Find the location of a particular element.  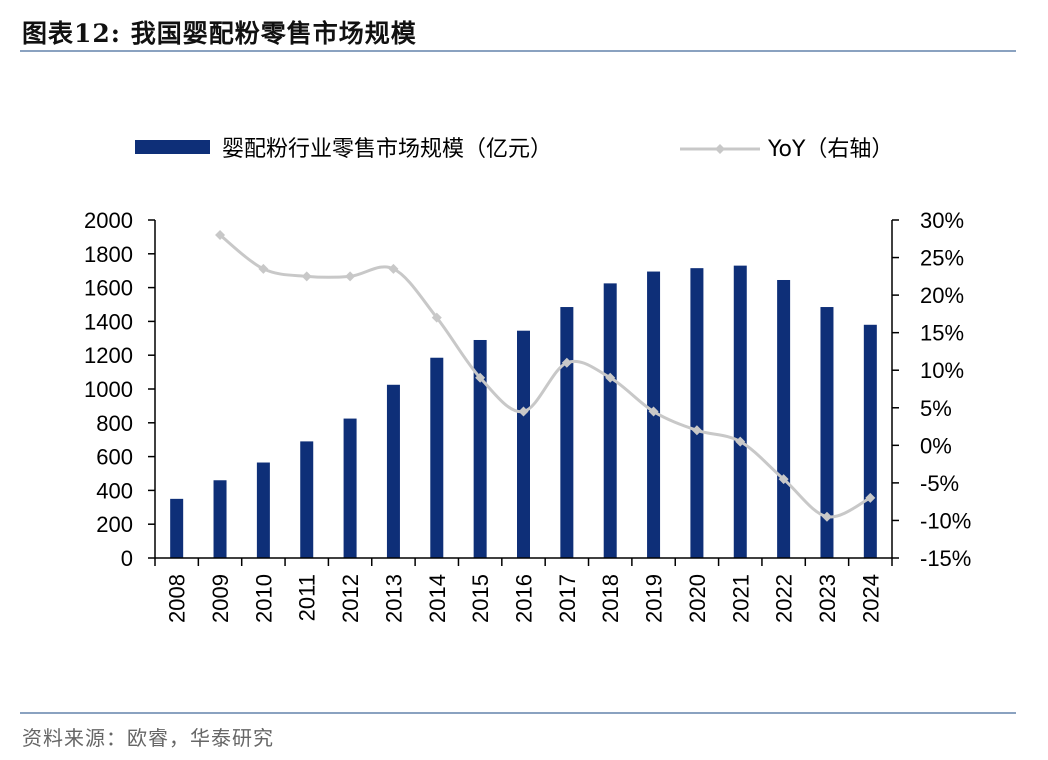

x-axis-label-2009: 2009 is located at coordinates (220, 598).